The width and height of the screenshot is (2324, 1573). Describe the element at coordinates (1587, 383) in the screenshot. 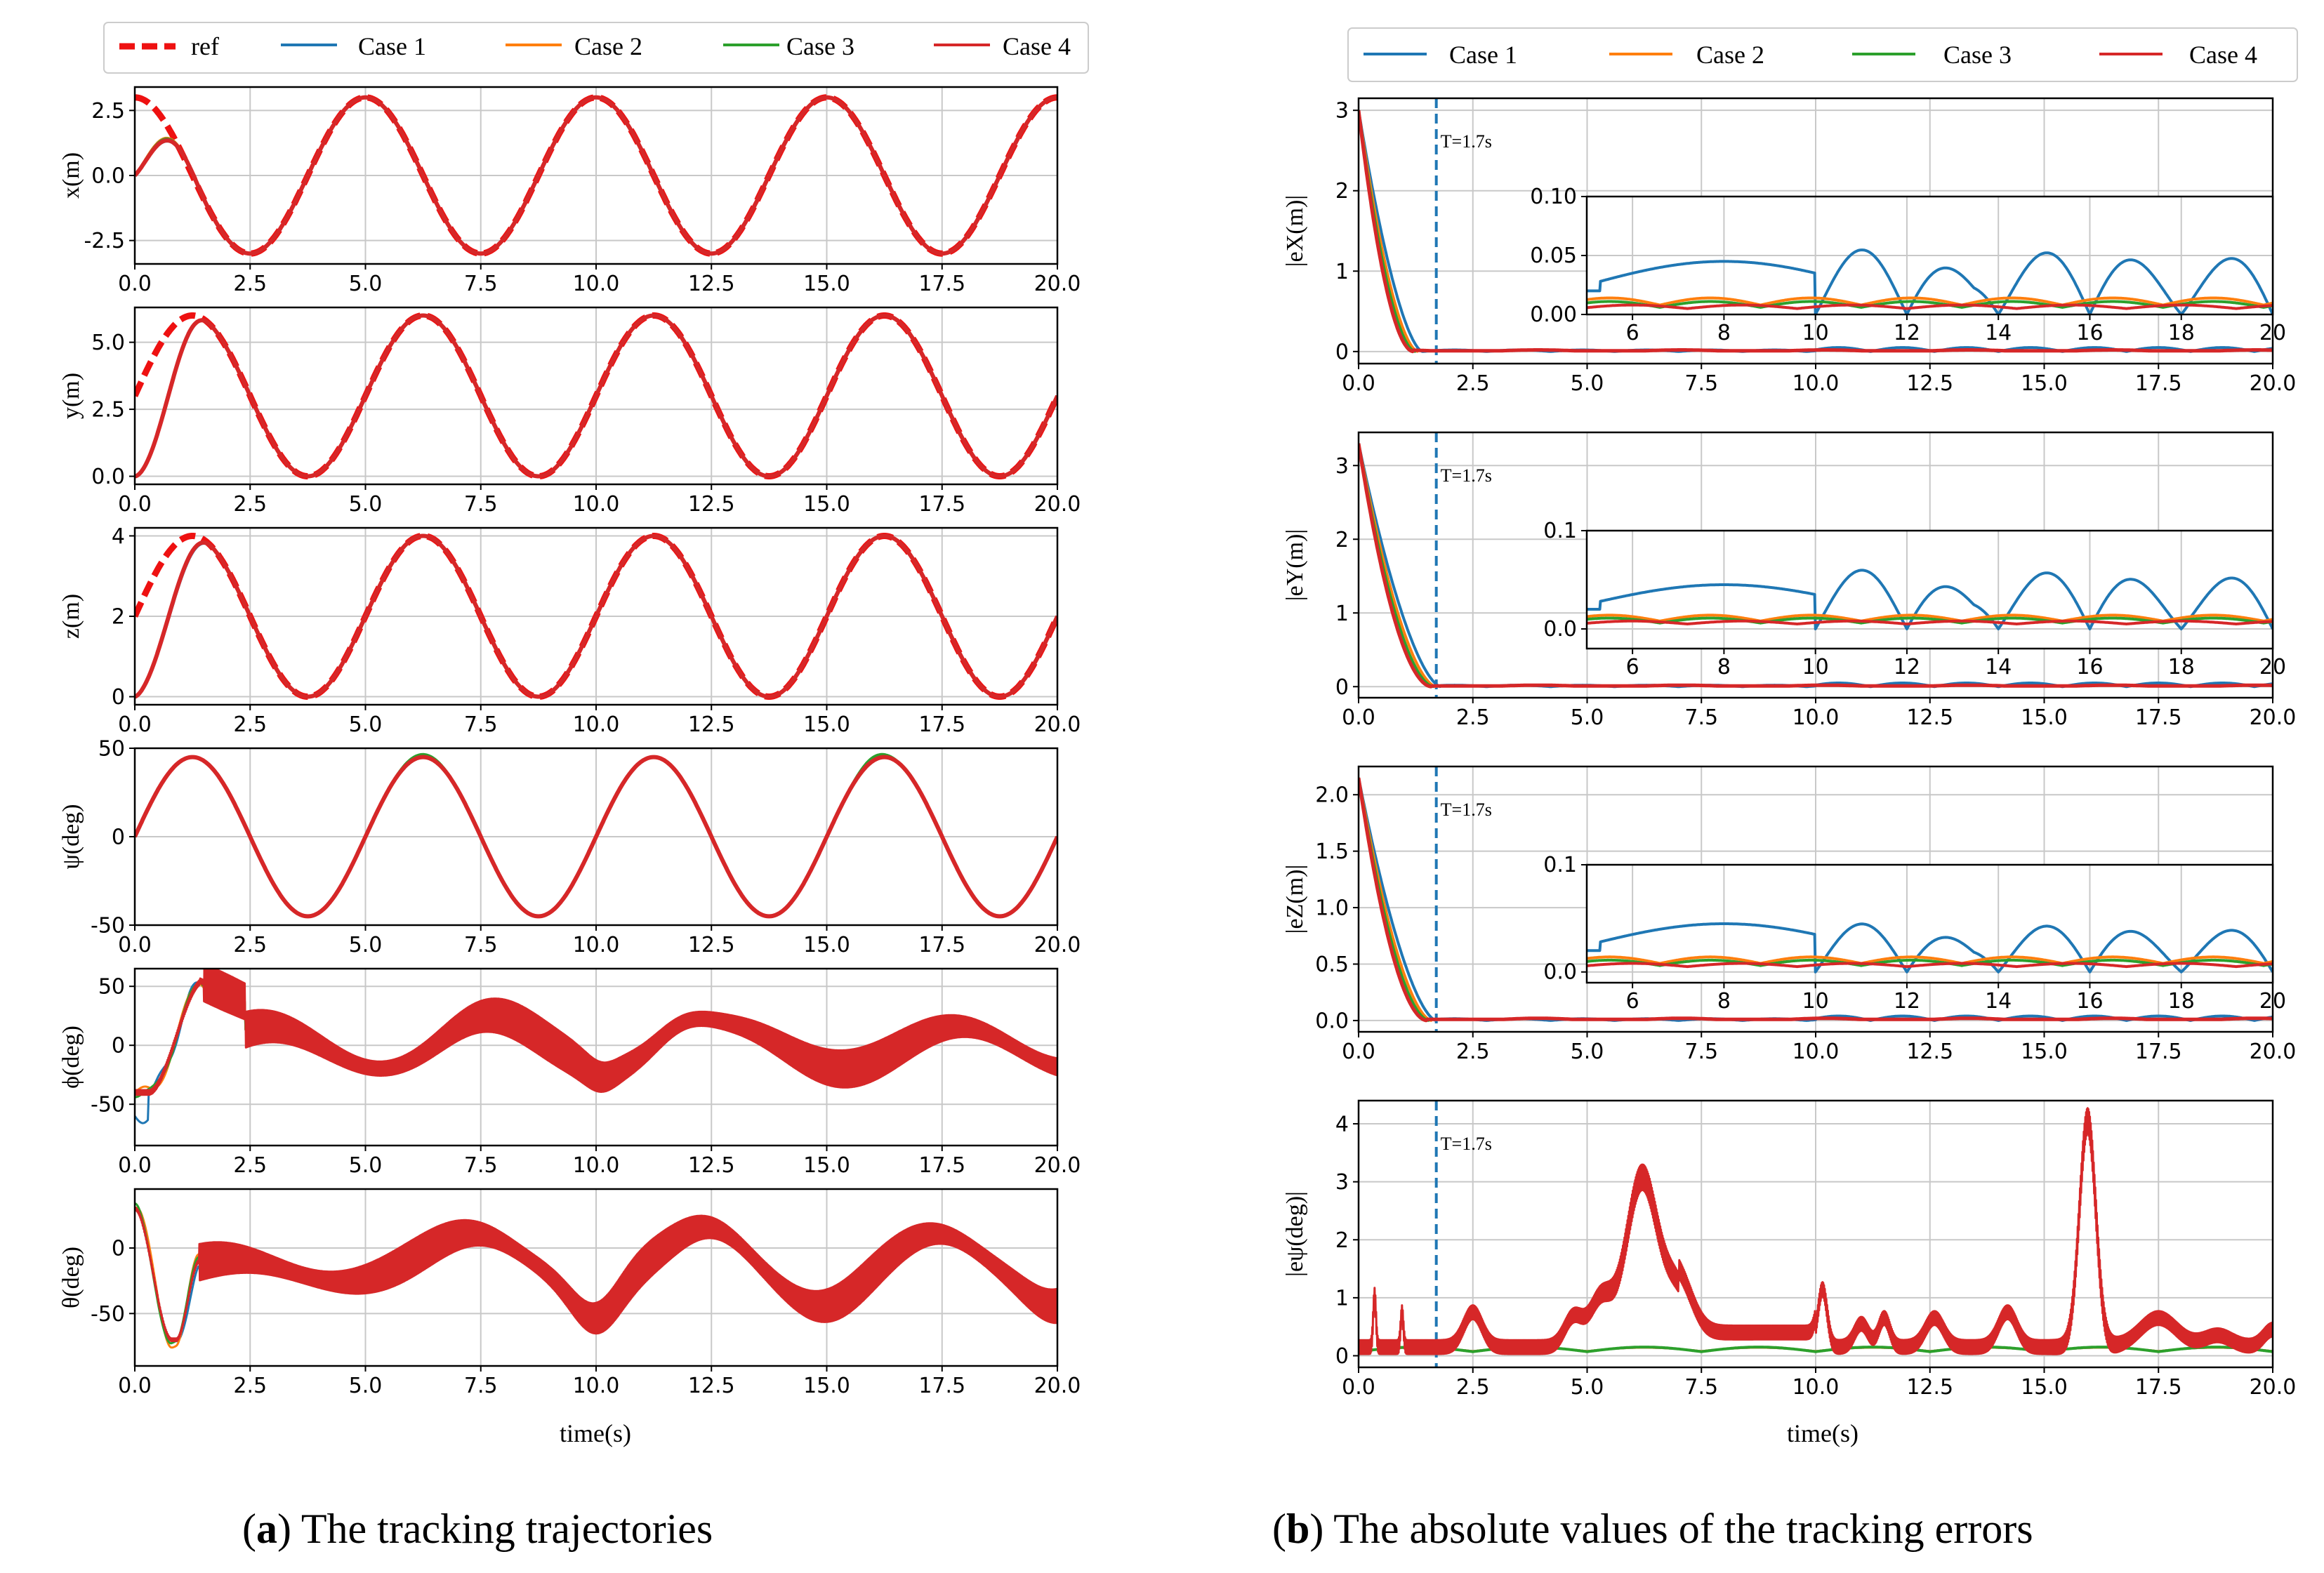

I see `ex-xtick-label: 5.0` at that location.